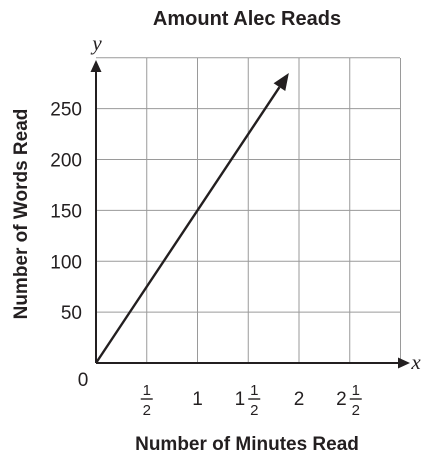  I want to click on x-tick-label: 2 12, so click(349, 400).